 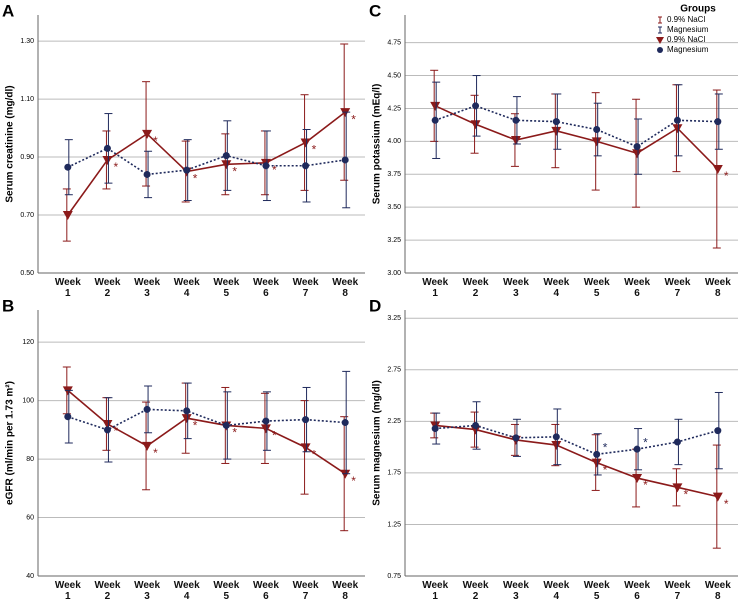 I want to click on y-tick-label: 1.25, so click(x=394, y=524).